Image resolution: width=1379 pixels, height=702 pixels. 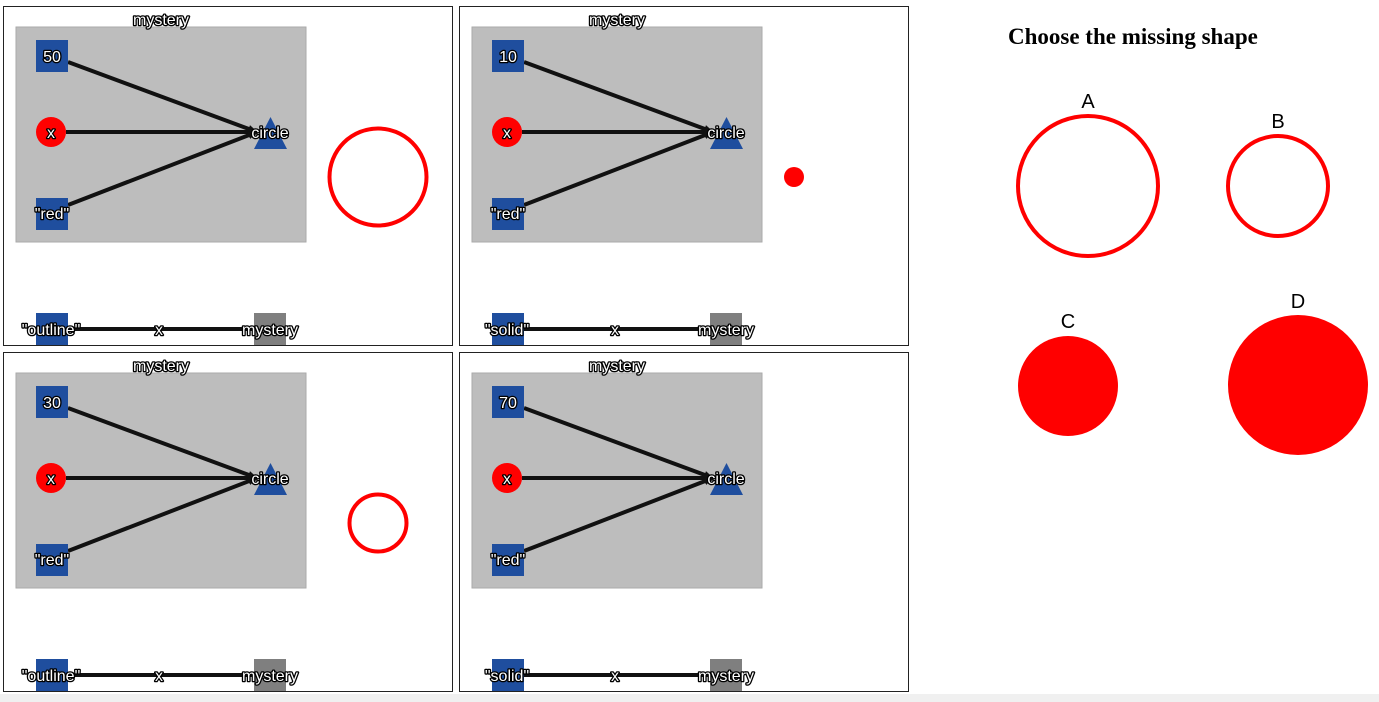 I want to click on choice-c-solid-circle, so click(x=1068, y=386).